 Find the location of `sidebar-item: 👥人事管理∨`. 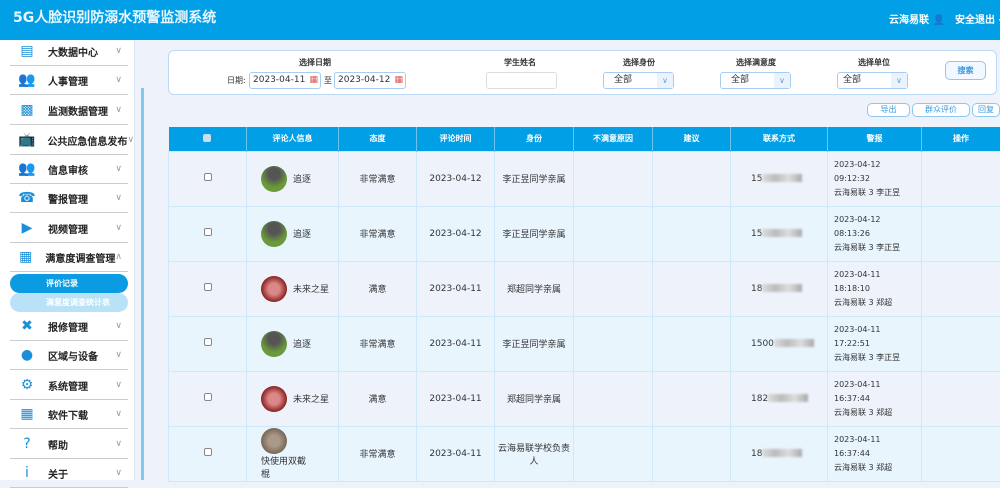

sidebar-item: 👥人事管理∨ is located at coordinates (69, 80).